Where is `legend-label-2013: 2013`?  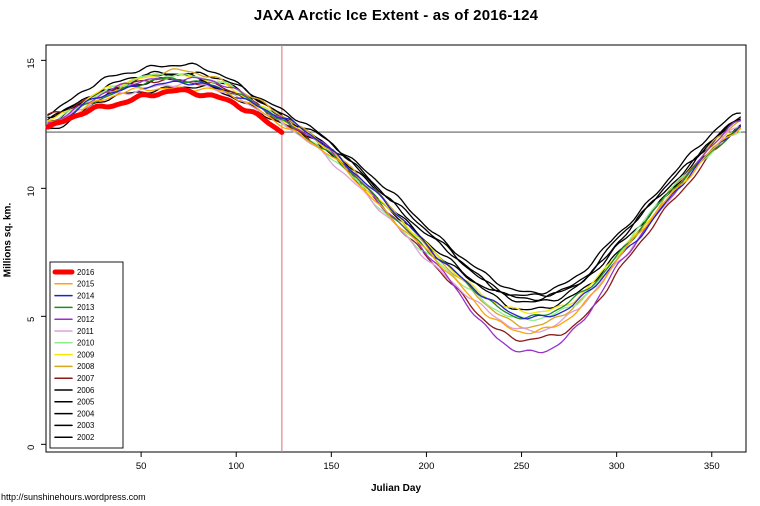
legend-label-2013: 2013 is located at coordinates (85, 307).